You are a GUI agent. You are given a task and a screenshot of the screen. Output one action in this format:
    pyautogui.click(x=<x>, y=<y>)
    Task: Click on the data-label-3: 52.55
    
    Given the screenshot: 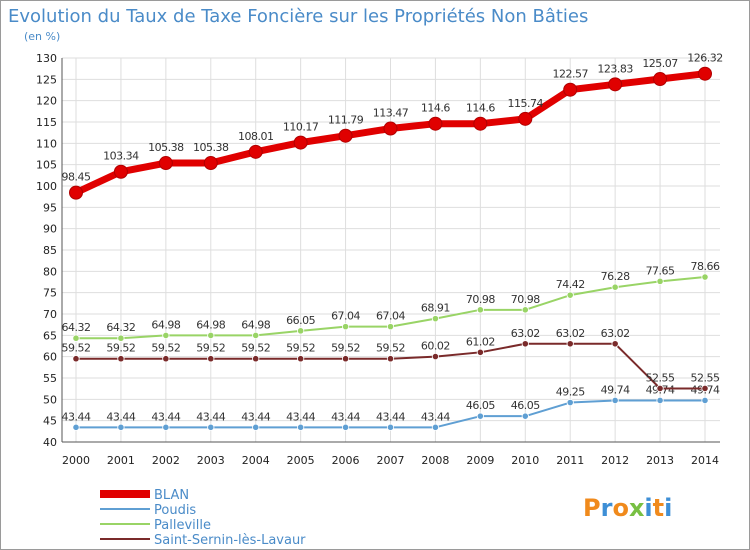 What is the action you would take?
    pyautogui.click(x=705, y=377)
    